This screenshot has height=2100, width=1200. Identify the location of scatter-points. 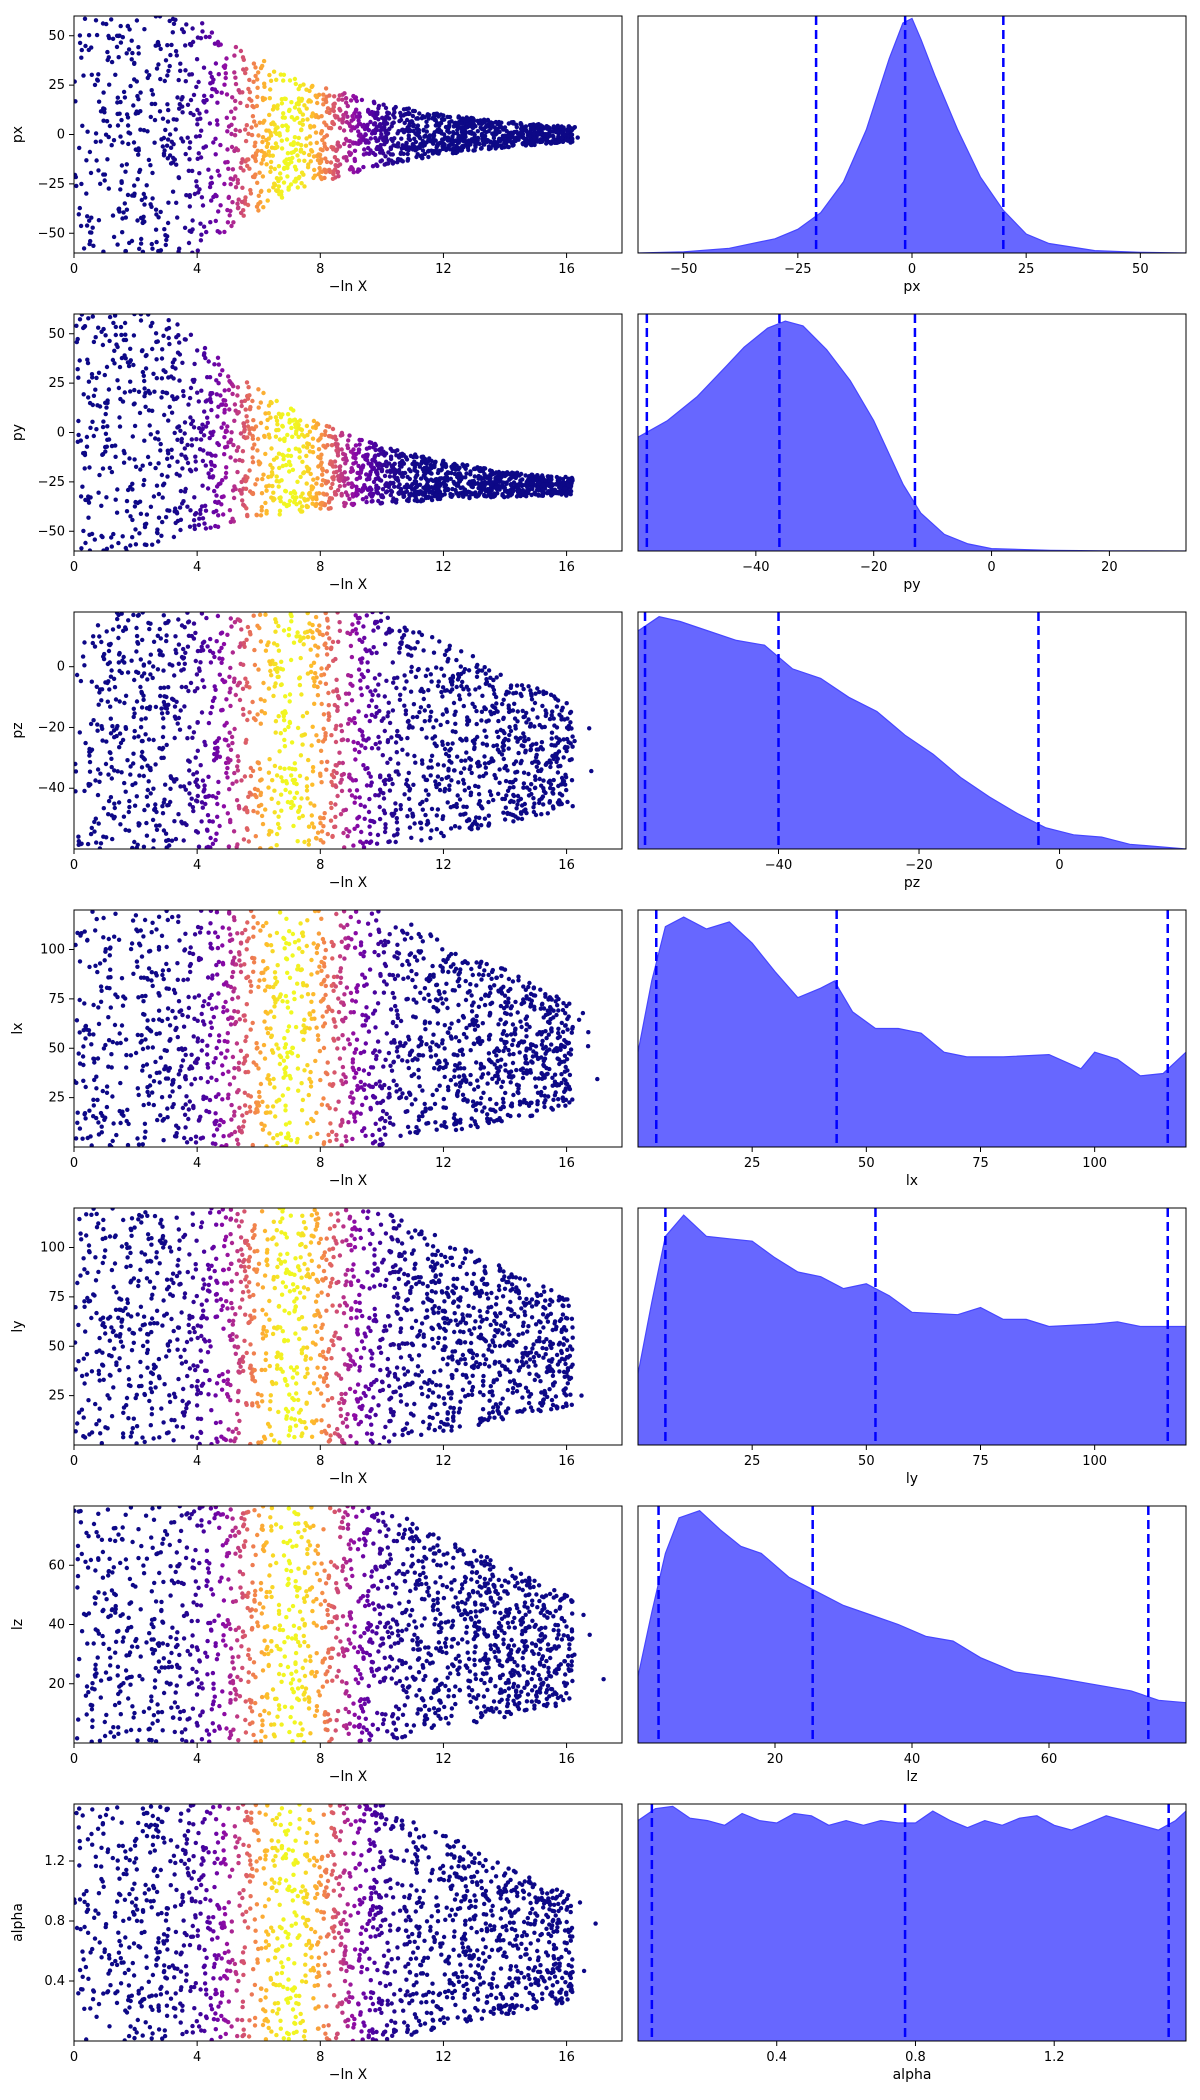
(324, 432).